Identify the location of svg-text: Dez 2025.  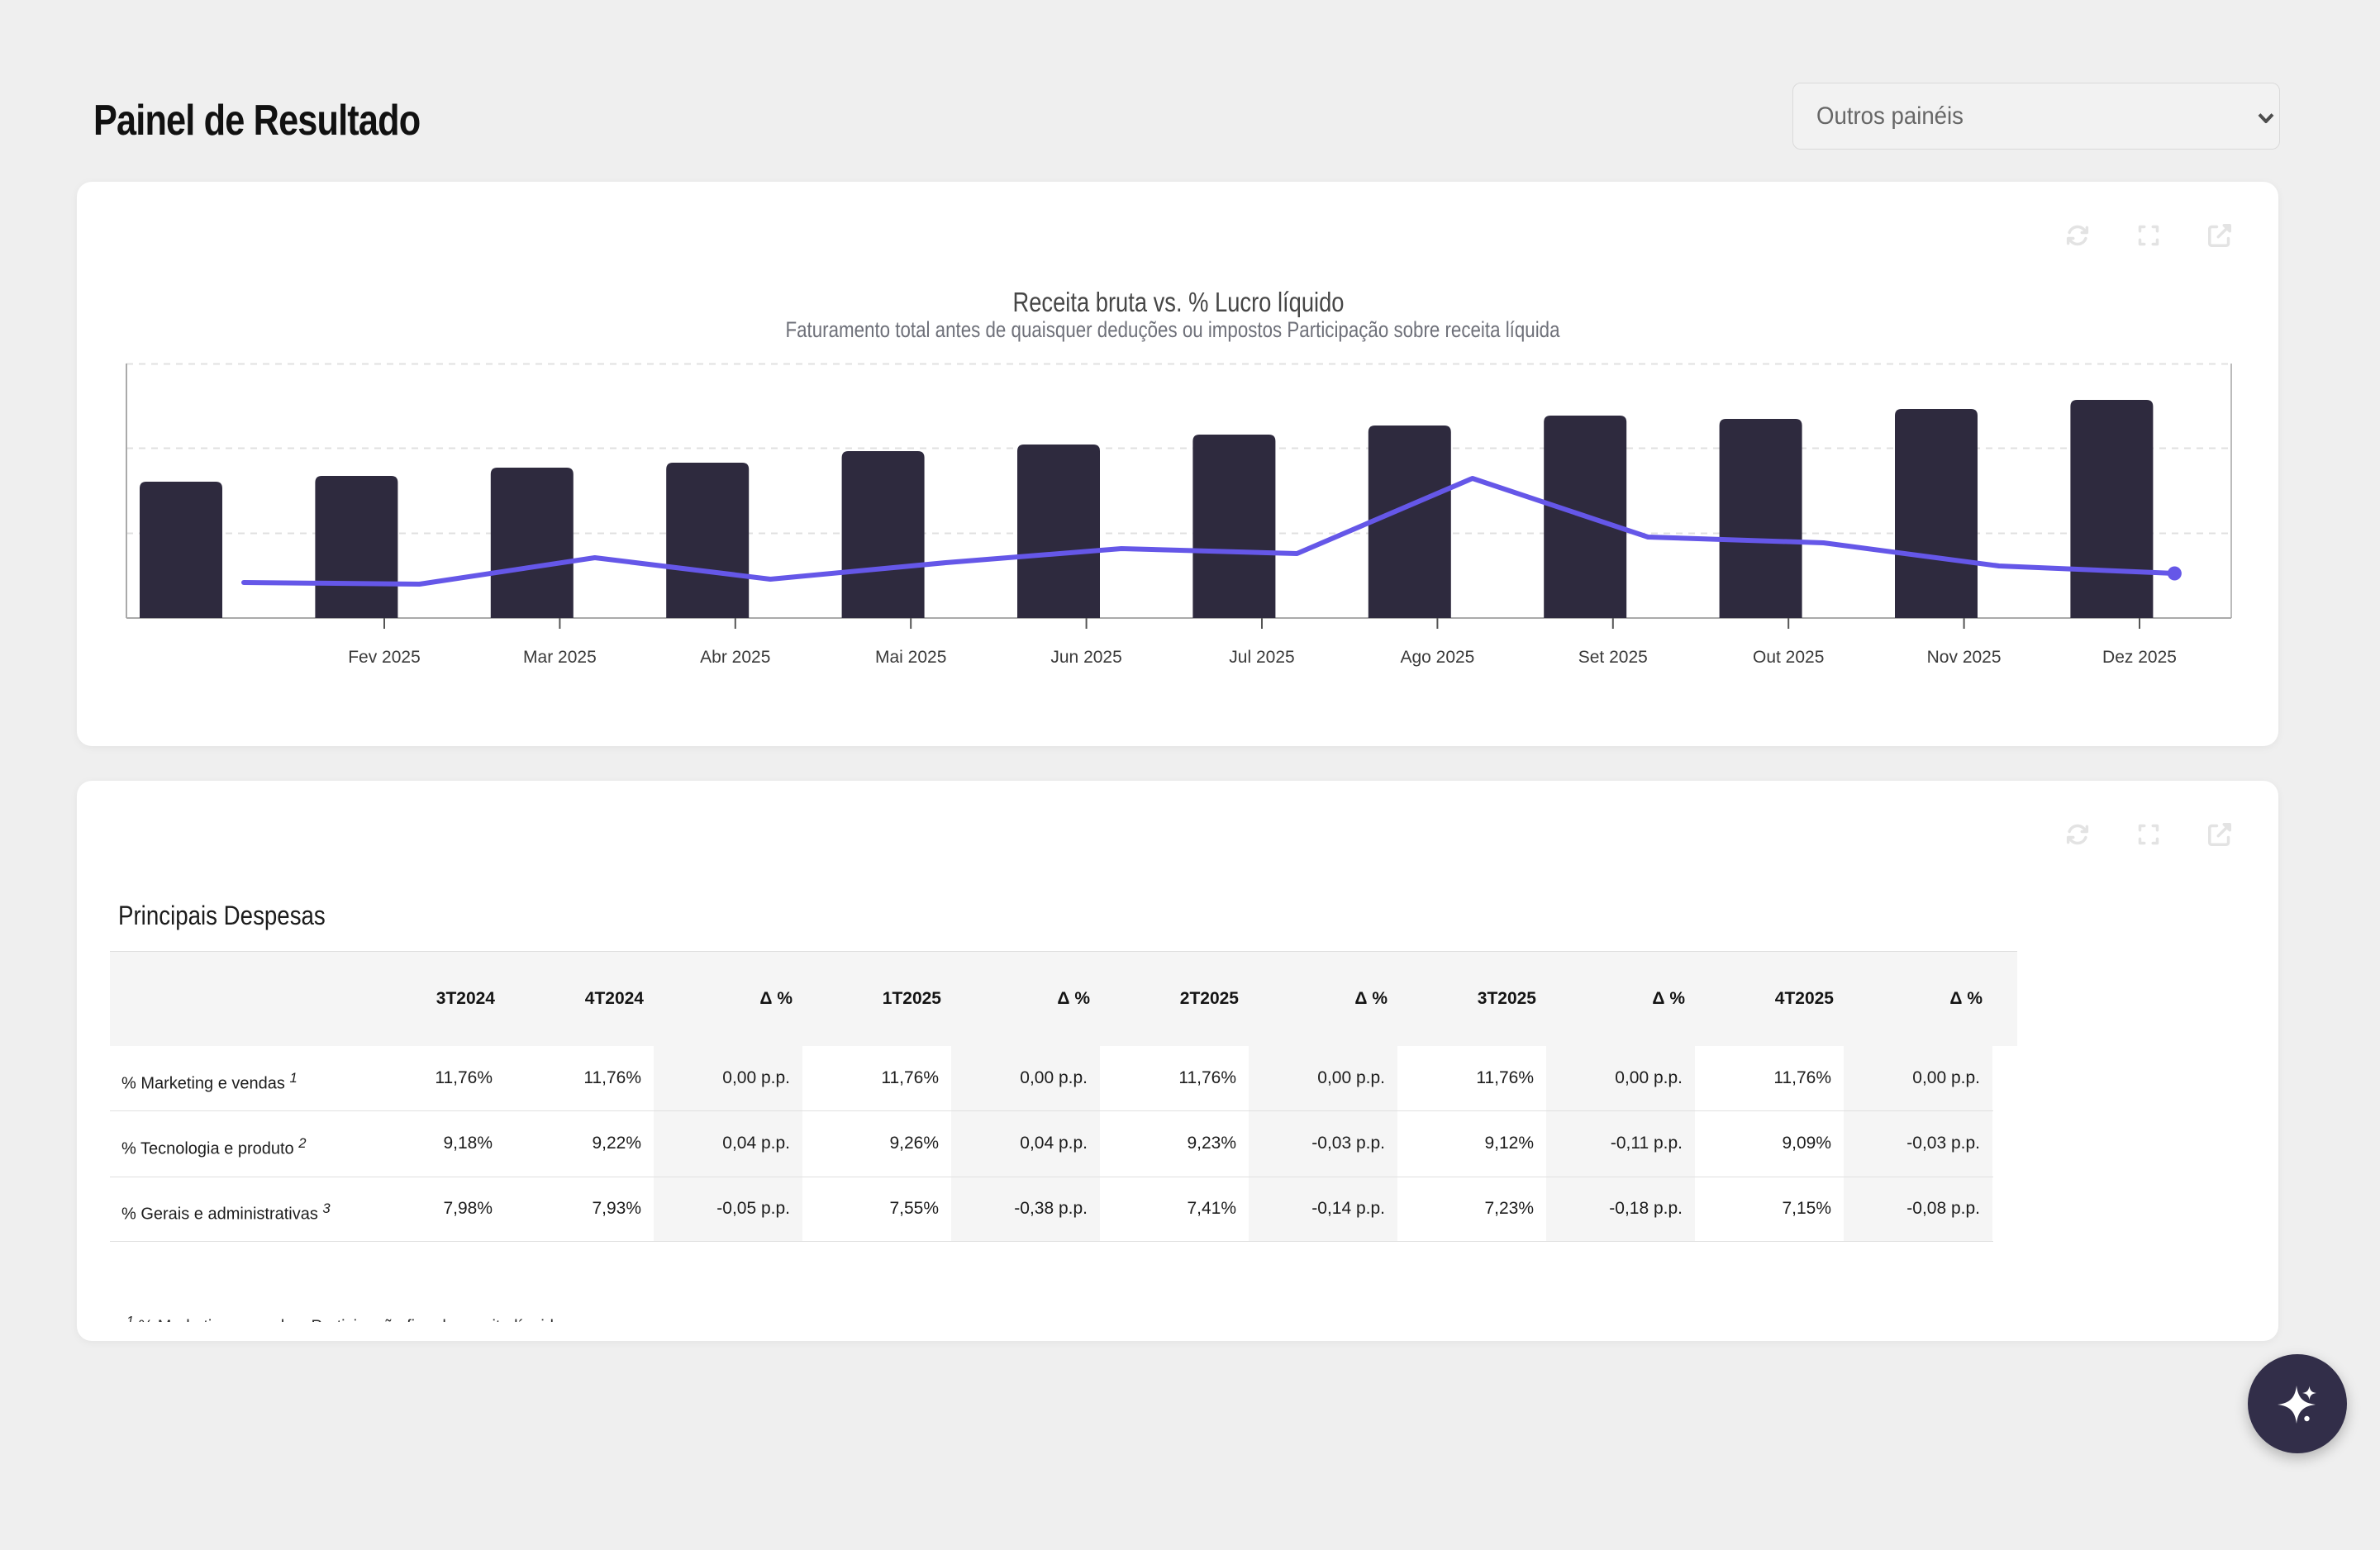
(2139, 657).